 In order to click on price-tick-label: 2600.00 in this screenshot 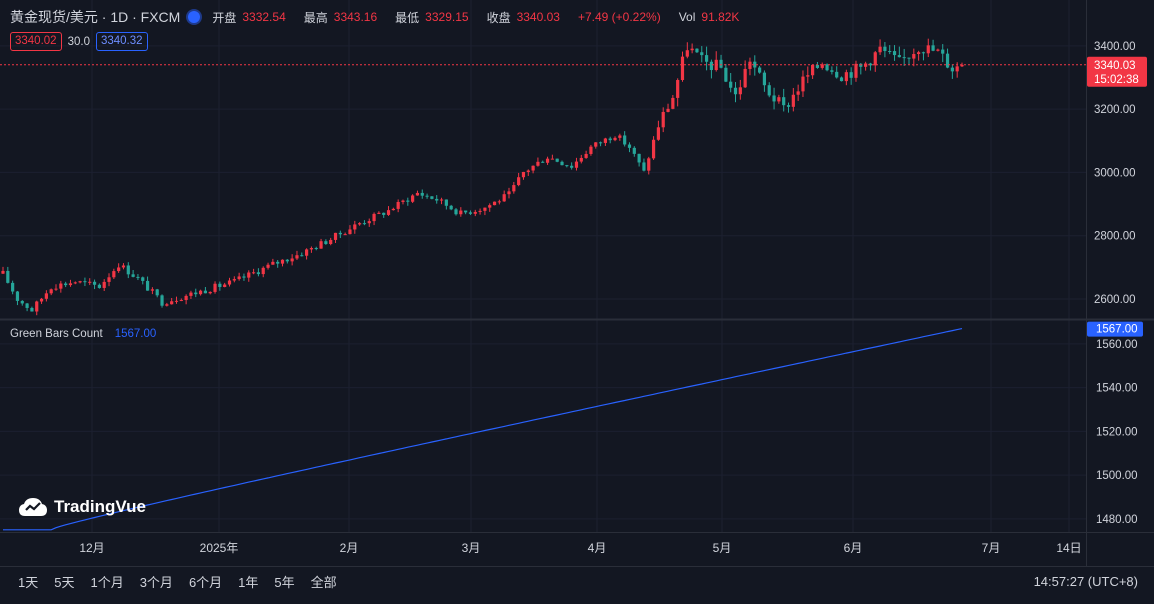, I will do `click(1115, 300)`.